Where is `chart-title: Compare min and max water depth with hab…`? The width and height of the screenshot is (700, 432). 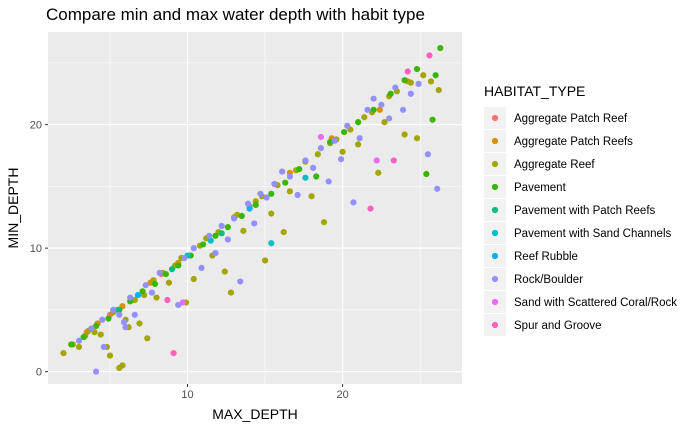 chart-title: Compare min and max water depth with hab… is located at coordinates (235, 14).